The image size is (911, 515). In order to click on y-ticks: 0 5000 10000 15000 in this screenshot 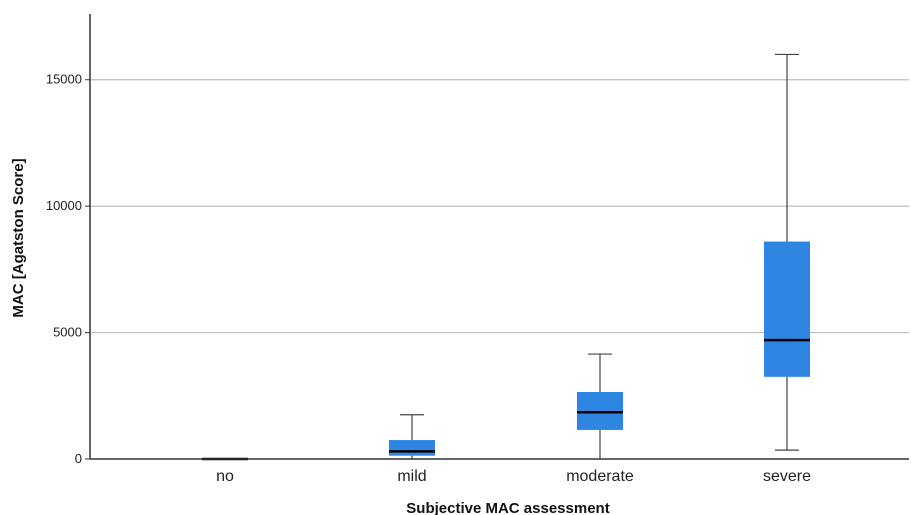, I will do `click(68, 269)`.